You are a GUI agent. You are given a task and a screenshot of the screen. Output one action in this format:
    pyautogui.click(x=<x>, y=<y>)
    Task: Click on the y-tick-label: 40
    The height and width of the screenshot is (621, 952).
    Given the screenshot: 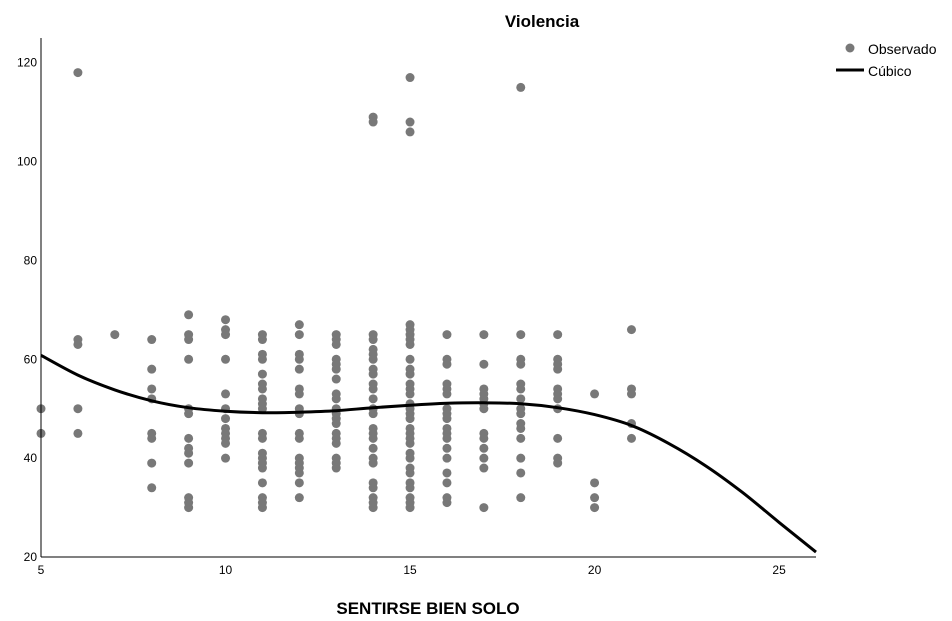 What is the action you would take?
    pyautogui.click(x=31, y=458)
    